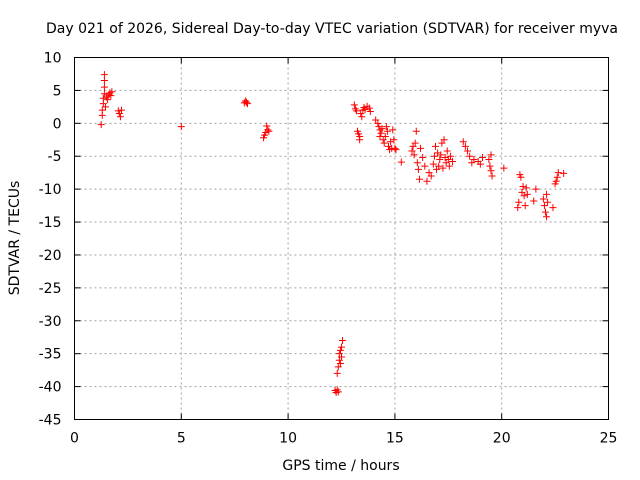 The height and width of the screenshot is (480, 640). Describe the element at coordinates (53, 59) in the screenshot. I see `y-tick-label: 10` at that location.